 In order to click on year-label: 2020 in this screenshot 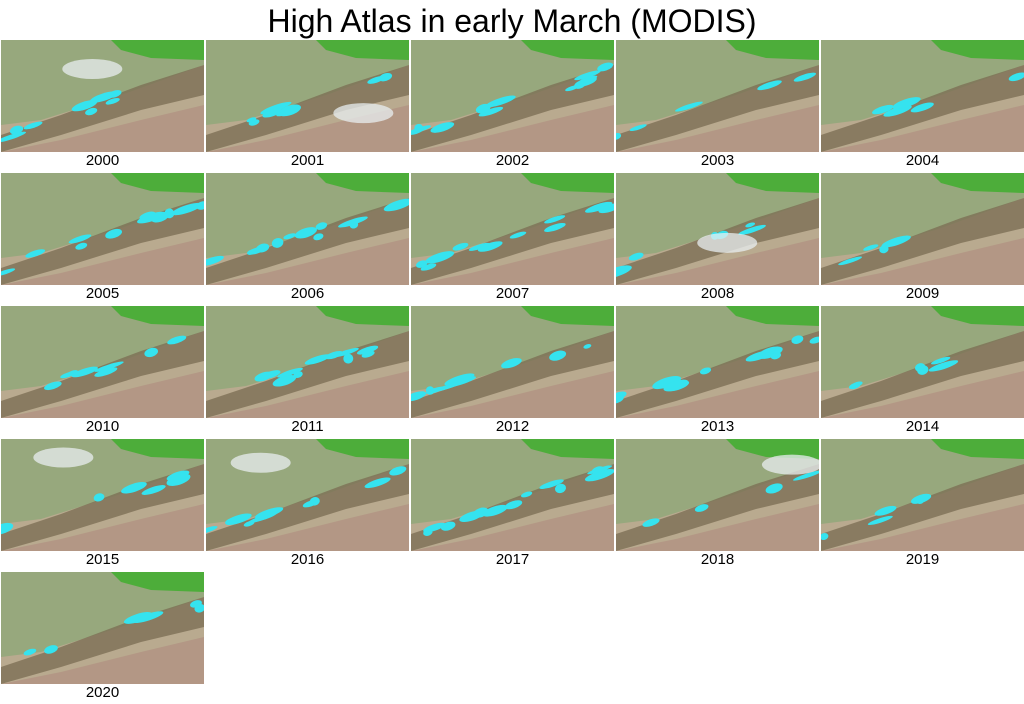, I will do `click(102, 692)`.